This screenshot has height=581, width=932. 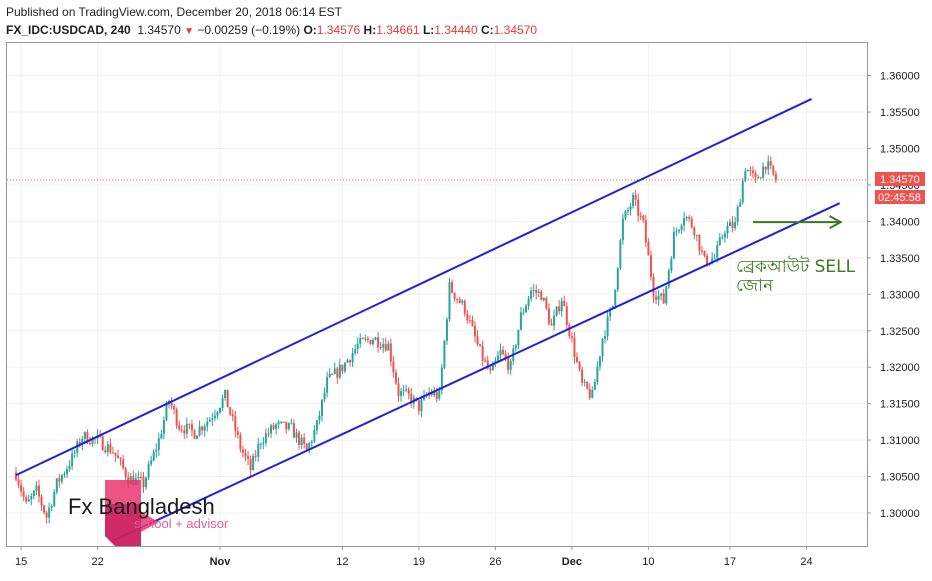 What do you see at coordinates (899, 198) in the screenshot?
I see `countdown-tag-text: 02:45:58` at bounding box center [899, 198].